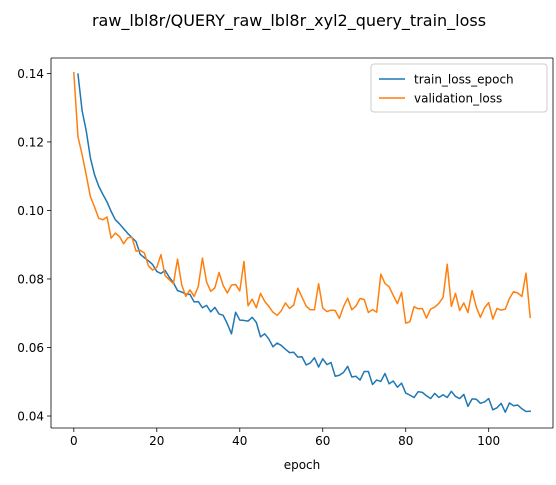 This screenshot has height=485, width=556. I want to click on y-tick-label: 0.10, so click(30, 211).